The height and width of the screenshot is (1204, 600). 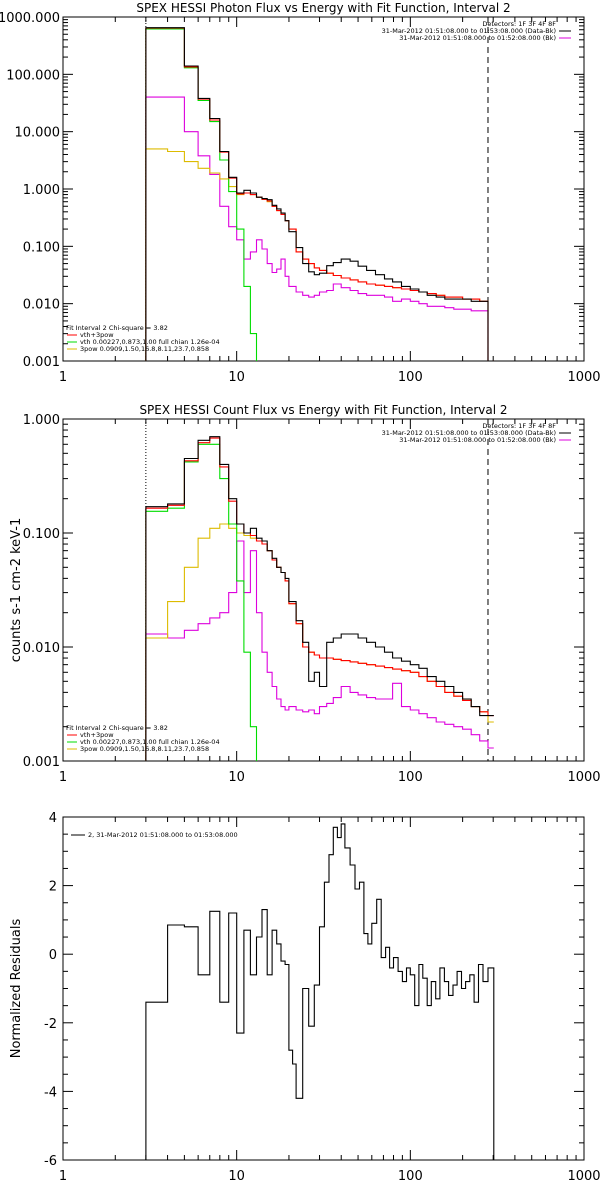 I want to click on y-tick-label: 0, so click(x=53, y=955).